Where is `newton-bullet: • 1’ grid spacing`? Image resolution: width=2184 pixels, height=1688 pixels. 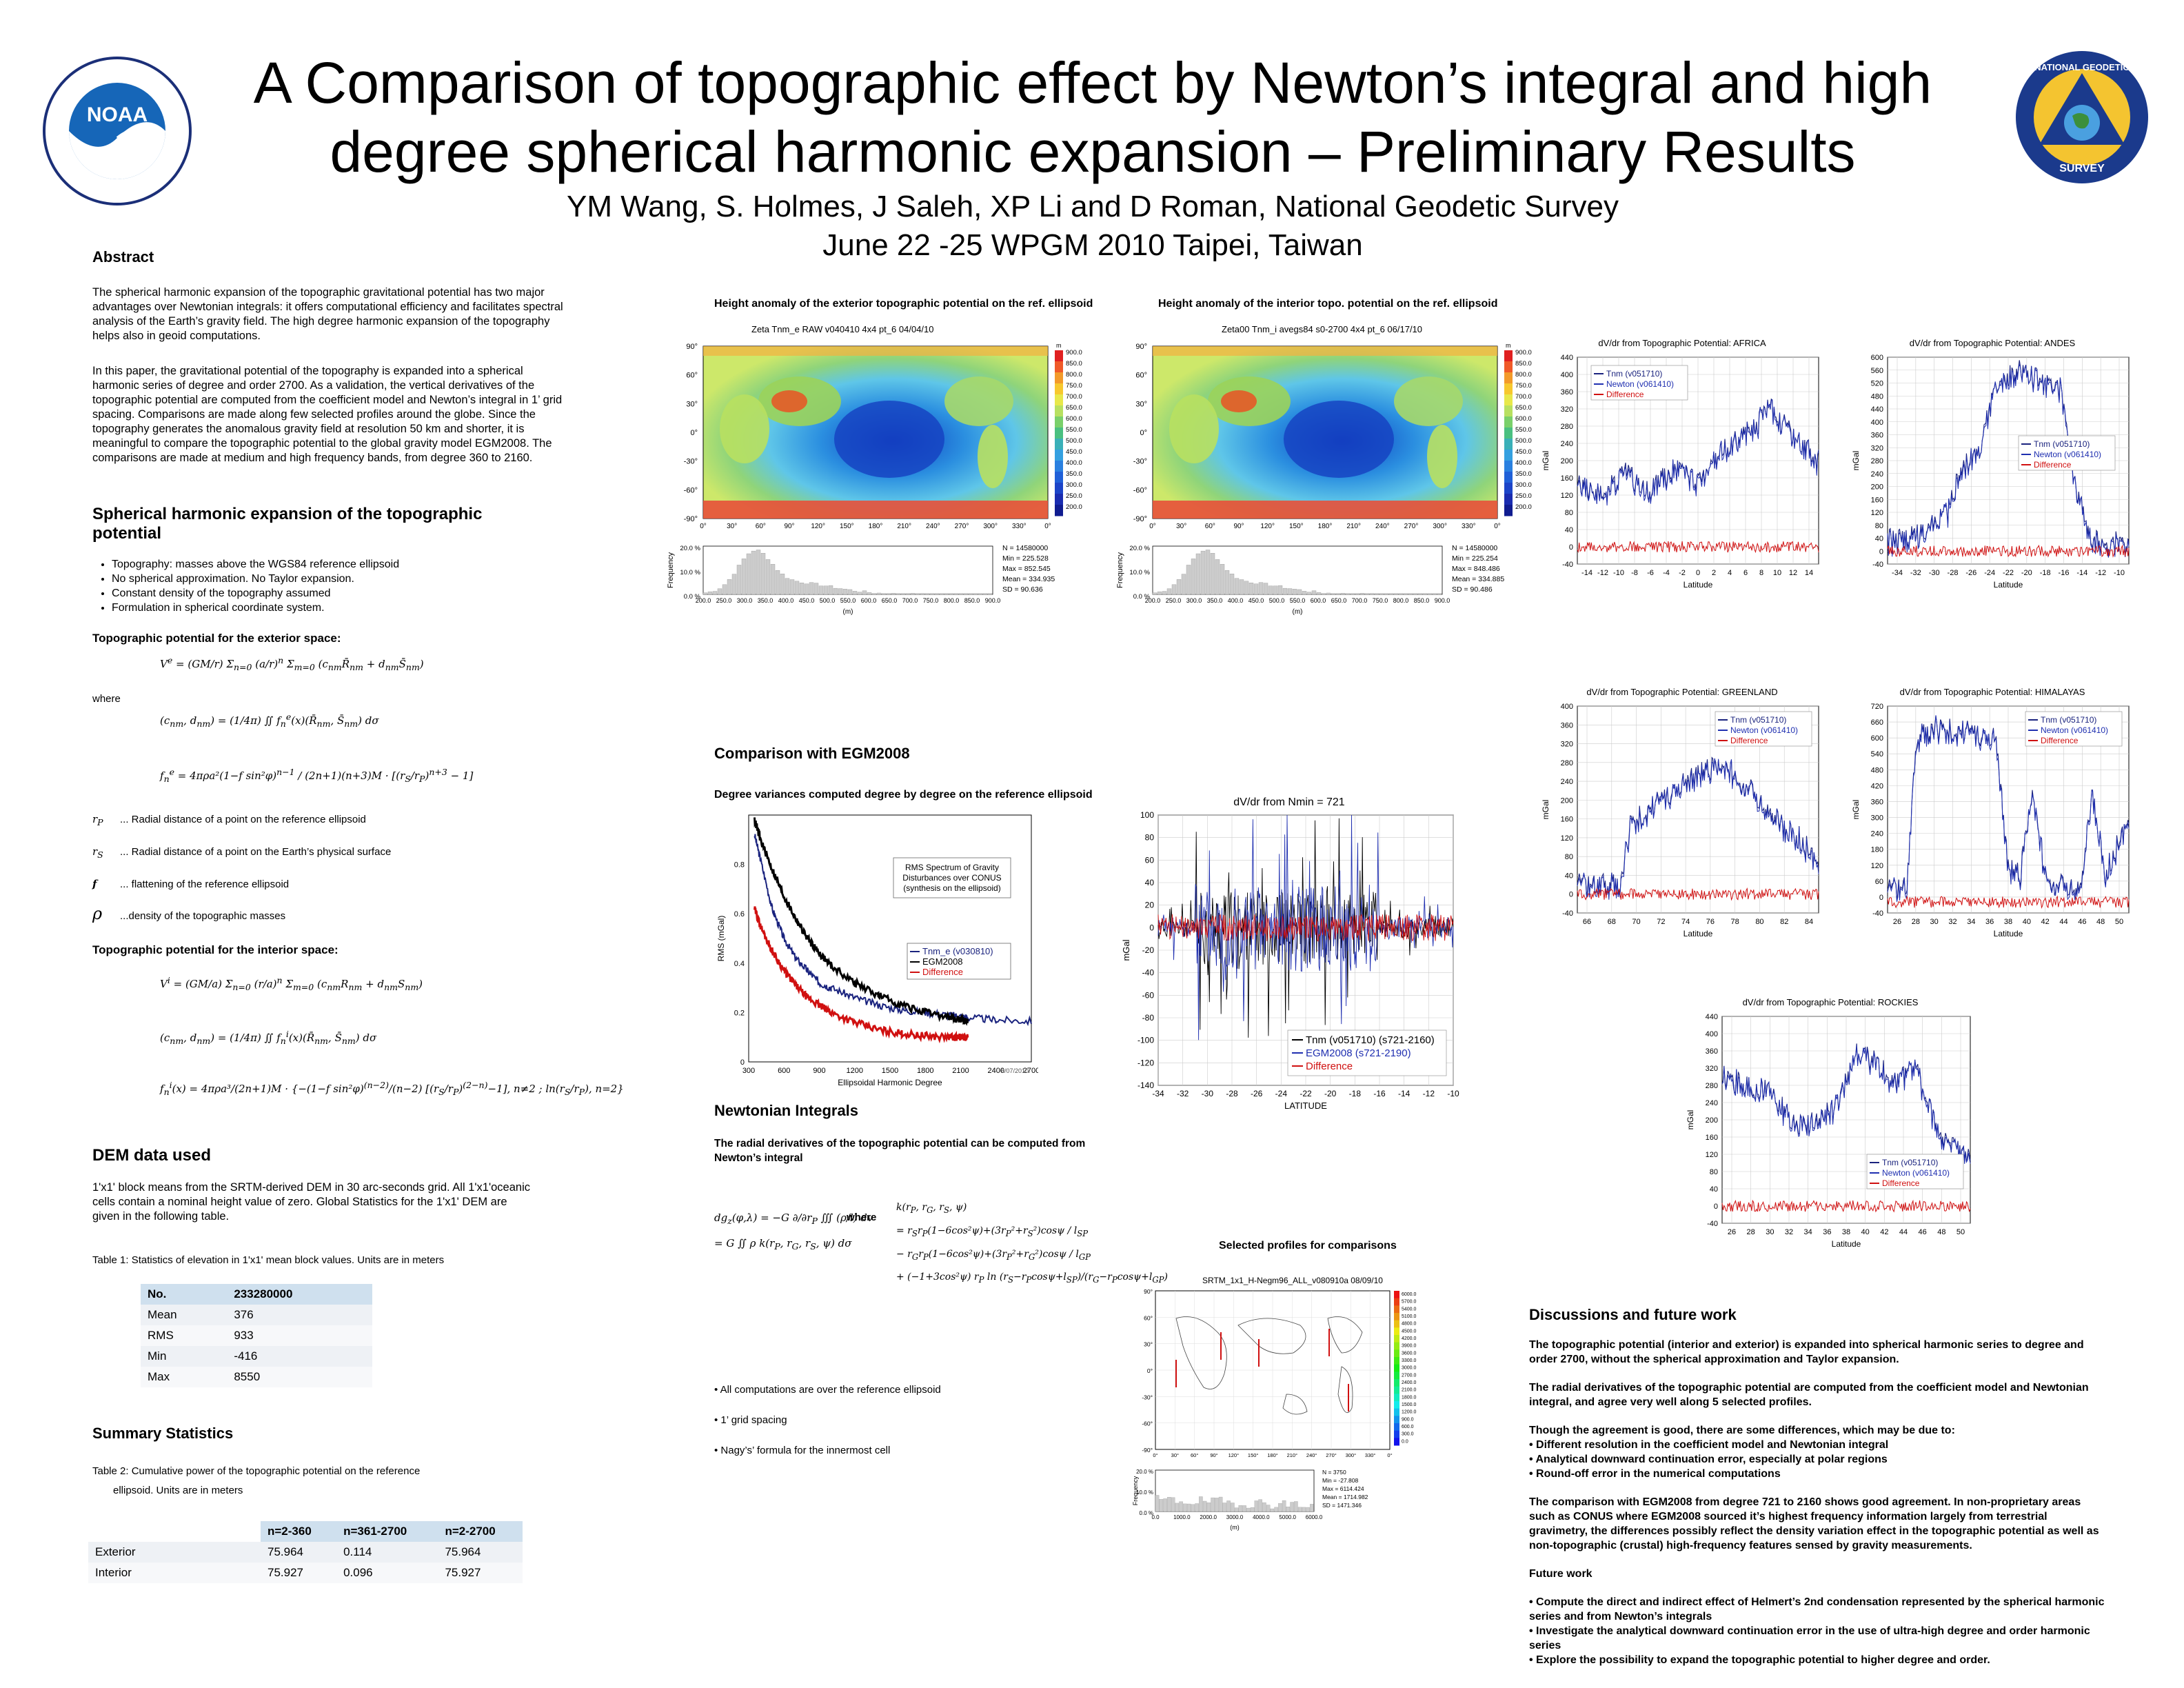 newton-bullet: • 1’ grid spacing is located at coordinates (751, 1420).